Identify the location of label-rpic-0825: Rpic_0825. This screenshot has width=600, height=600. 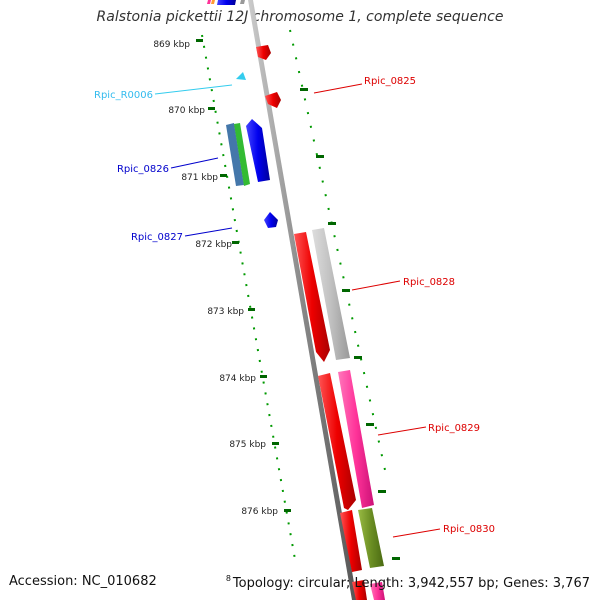
(390, 81).